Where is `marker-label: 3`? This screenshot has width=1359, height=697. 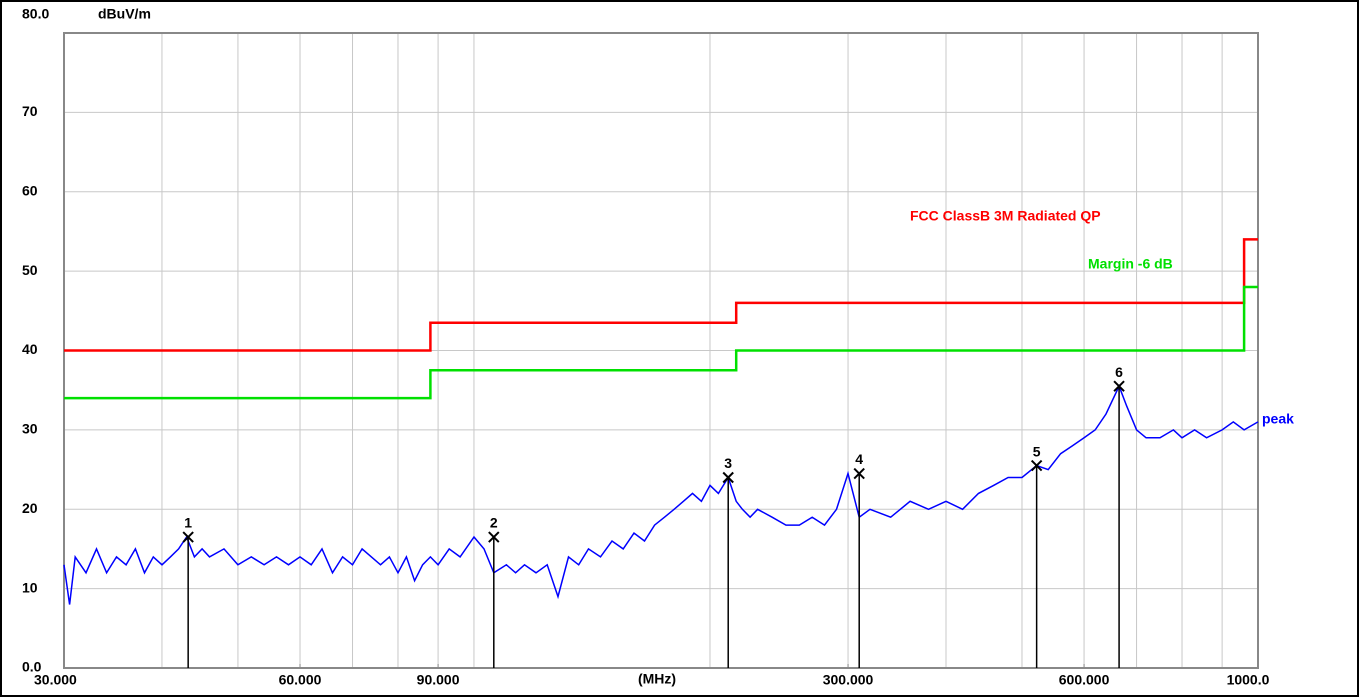 marker-label: 3 is located at coordinates (728, 463).